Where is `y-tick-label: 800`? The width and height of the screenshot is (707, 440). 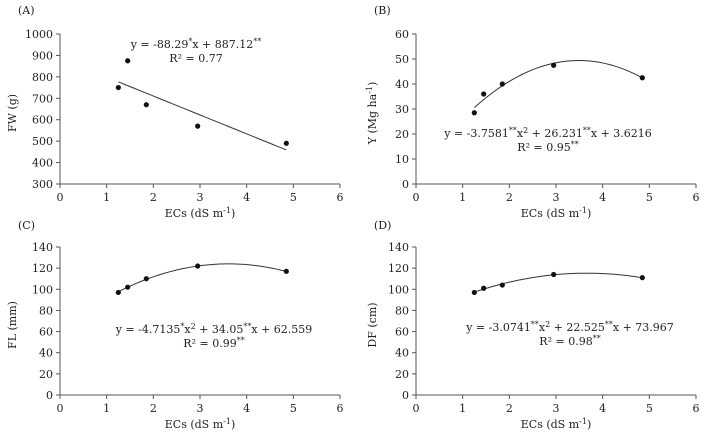 y-tick-label: 800 is located at coordinates (42, 77).